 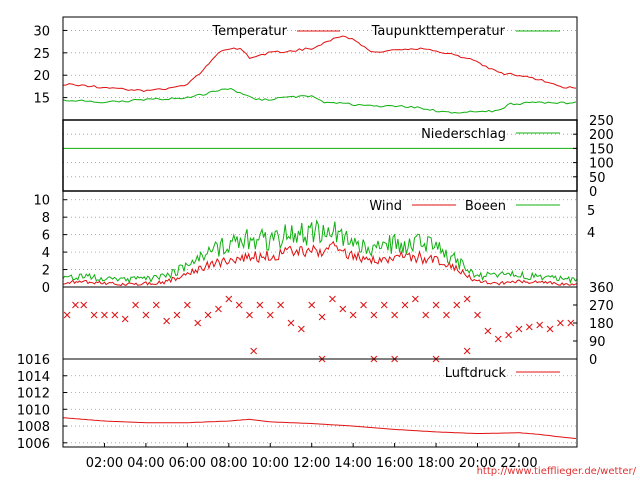 What do you see at coordinates (593, 360) in the screenshot?
I see `ytick-wind_direction-0: 0` at bounding box center [593, 360].